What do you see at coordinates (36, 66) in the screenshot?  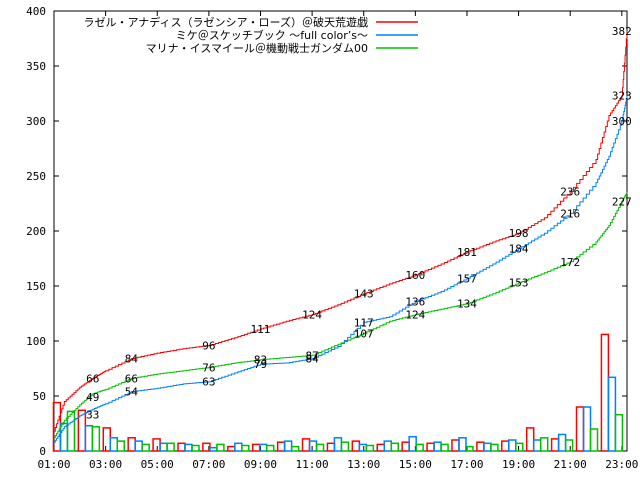 I see `y-tick-label: 350` at bounding box center [36, 66].